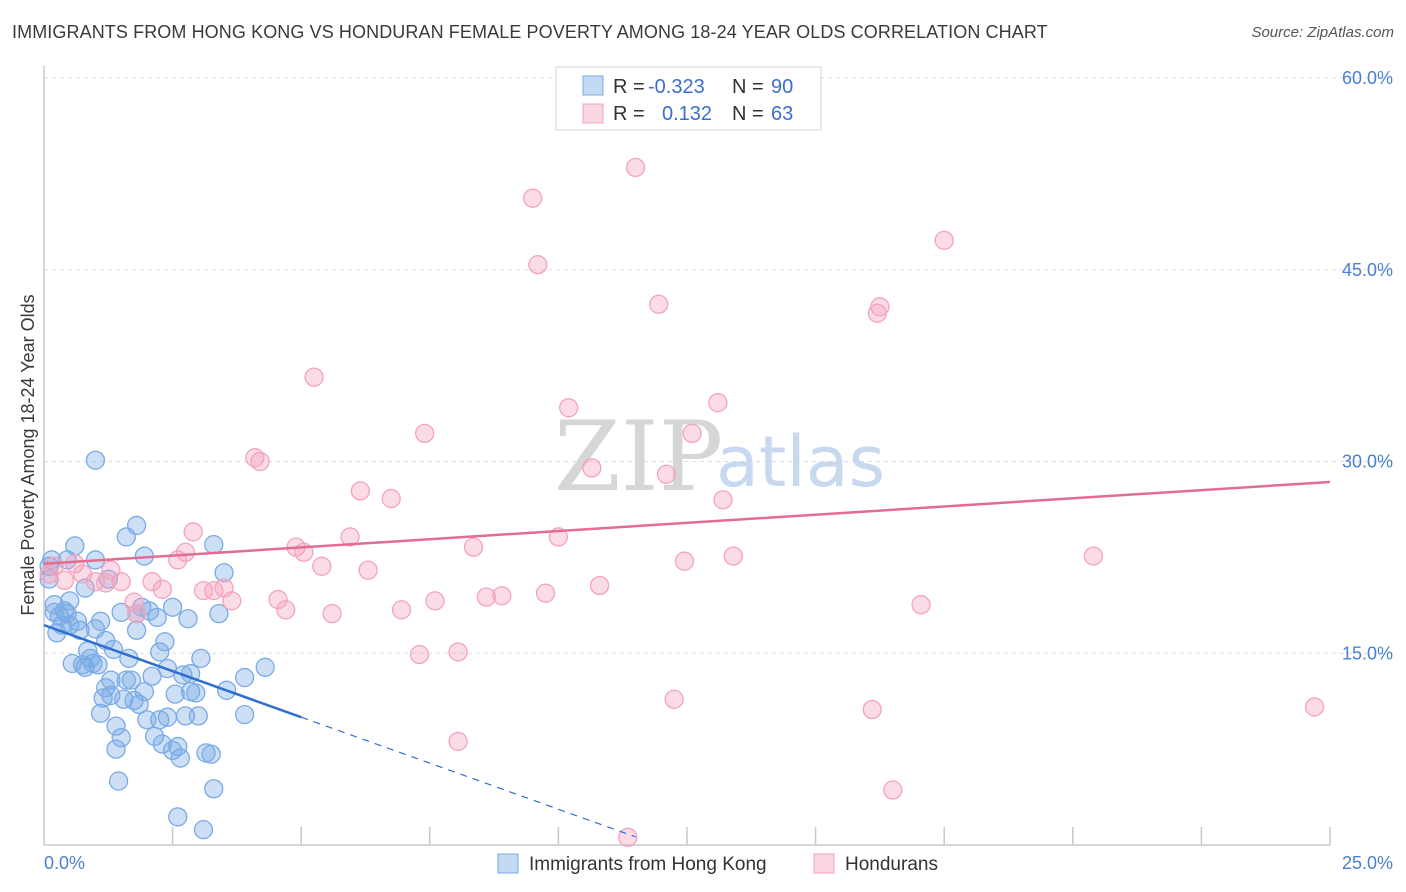 The image size is (1406, 892). I want to click on y-tick-label: 30.0%, so click(1367, 462).